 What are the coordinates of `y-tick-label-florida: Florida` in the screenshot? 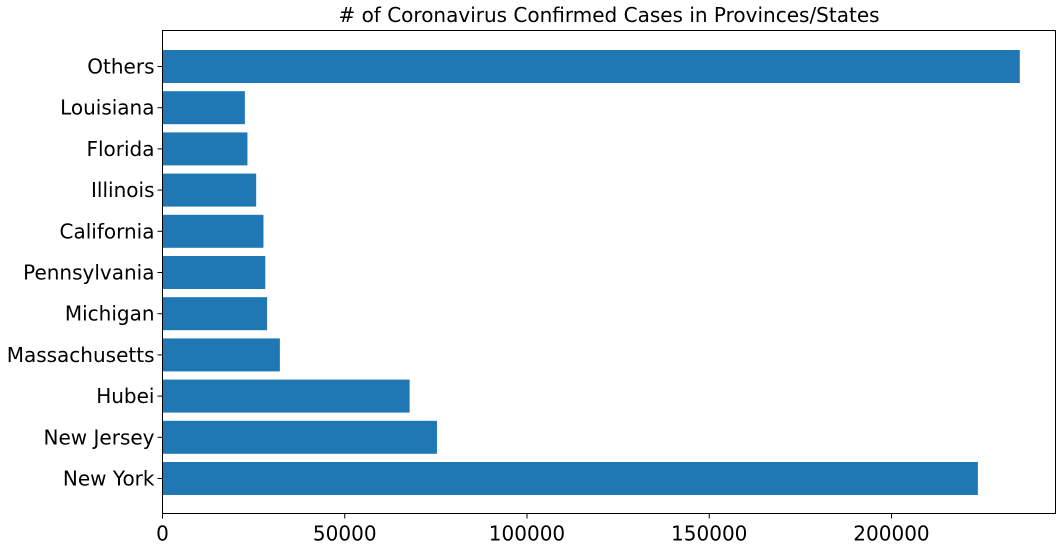 It's located at (120, 149).